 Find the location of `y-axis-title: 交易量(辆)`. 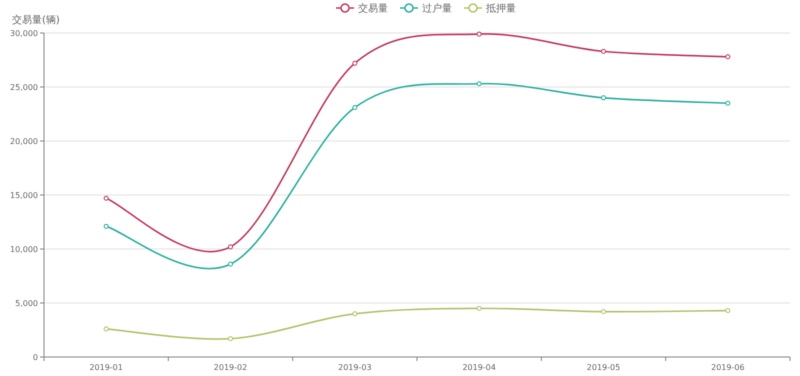

y-axis-title: 交易量(辆) is located at coordinates (36, 20).